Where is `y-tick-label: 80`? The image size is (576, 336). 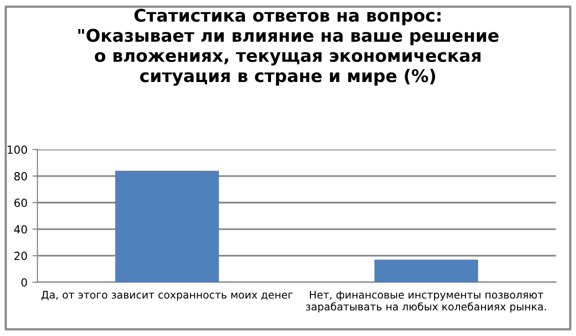
y-tick-label: 80 is located at coordinates (20, 176).